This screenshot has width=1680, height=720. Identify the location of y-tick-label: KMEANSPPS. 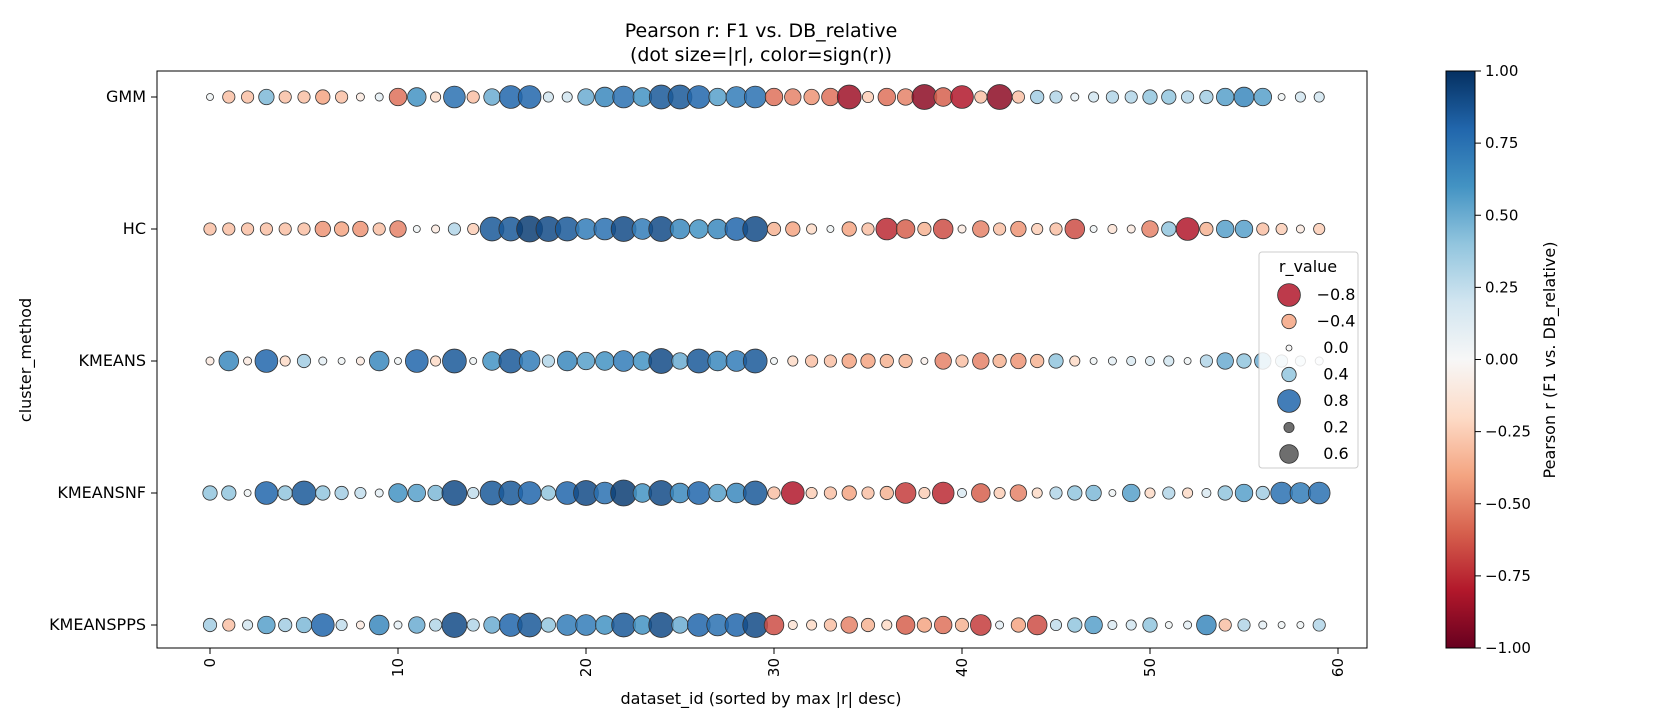
(97, 624).